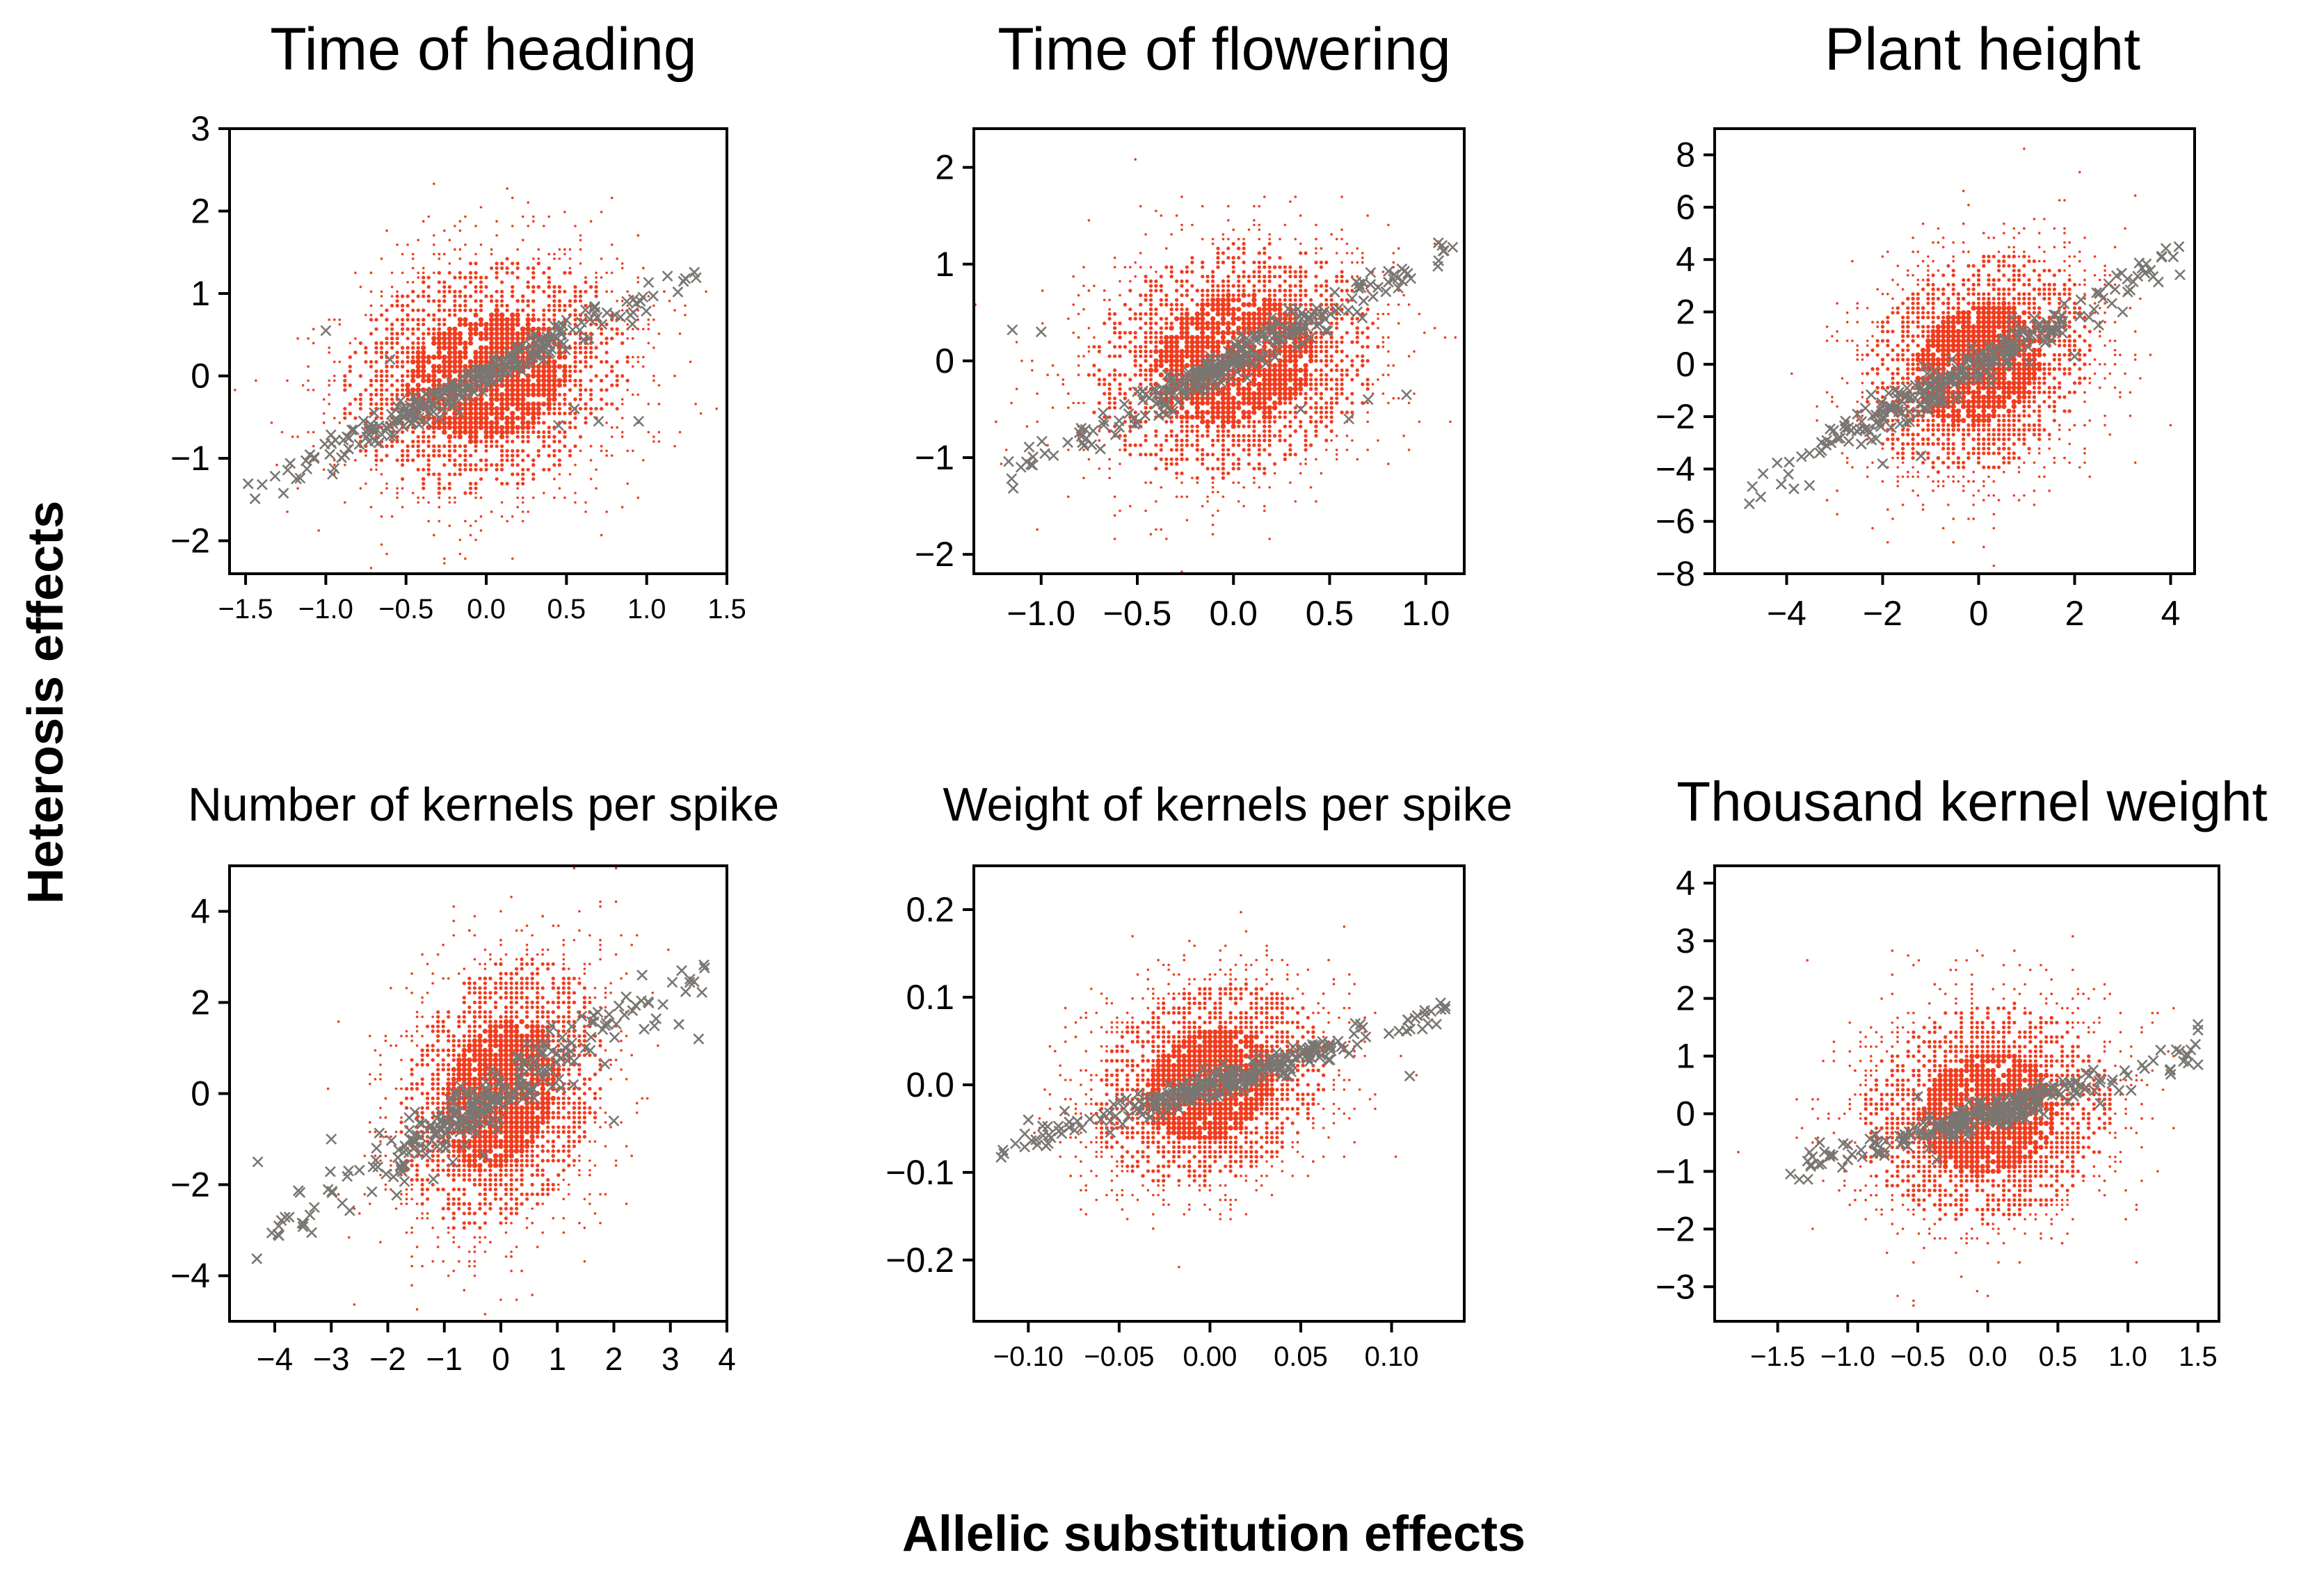  What do you see at coordinates (478, 351) in the screenshot?
I see `plot-frame` at bounding box center [478, 351].